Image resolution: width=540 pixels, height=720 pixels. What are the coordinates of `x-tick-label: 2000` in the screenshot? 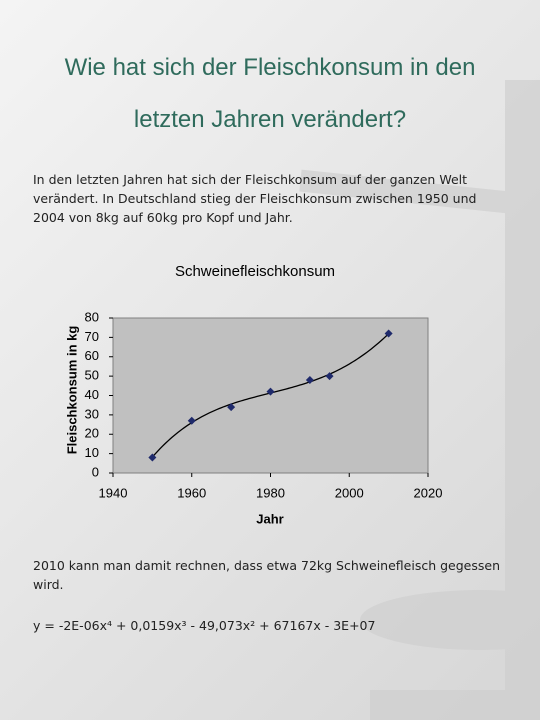 It's located at (349, 492).